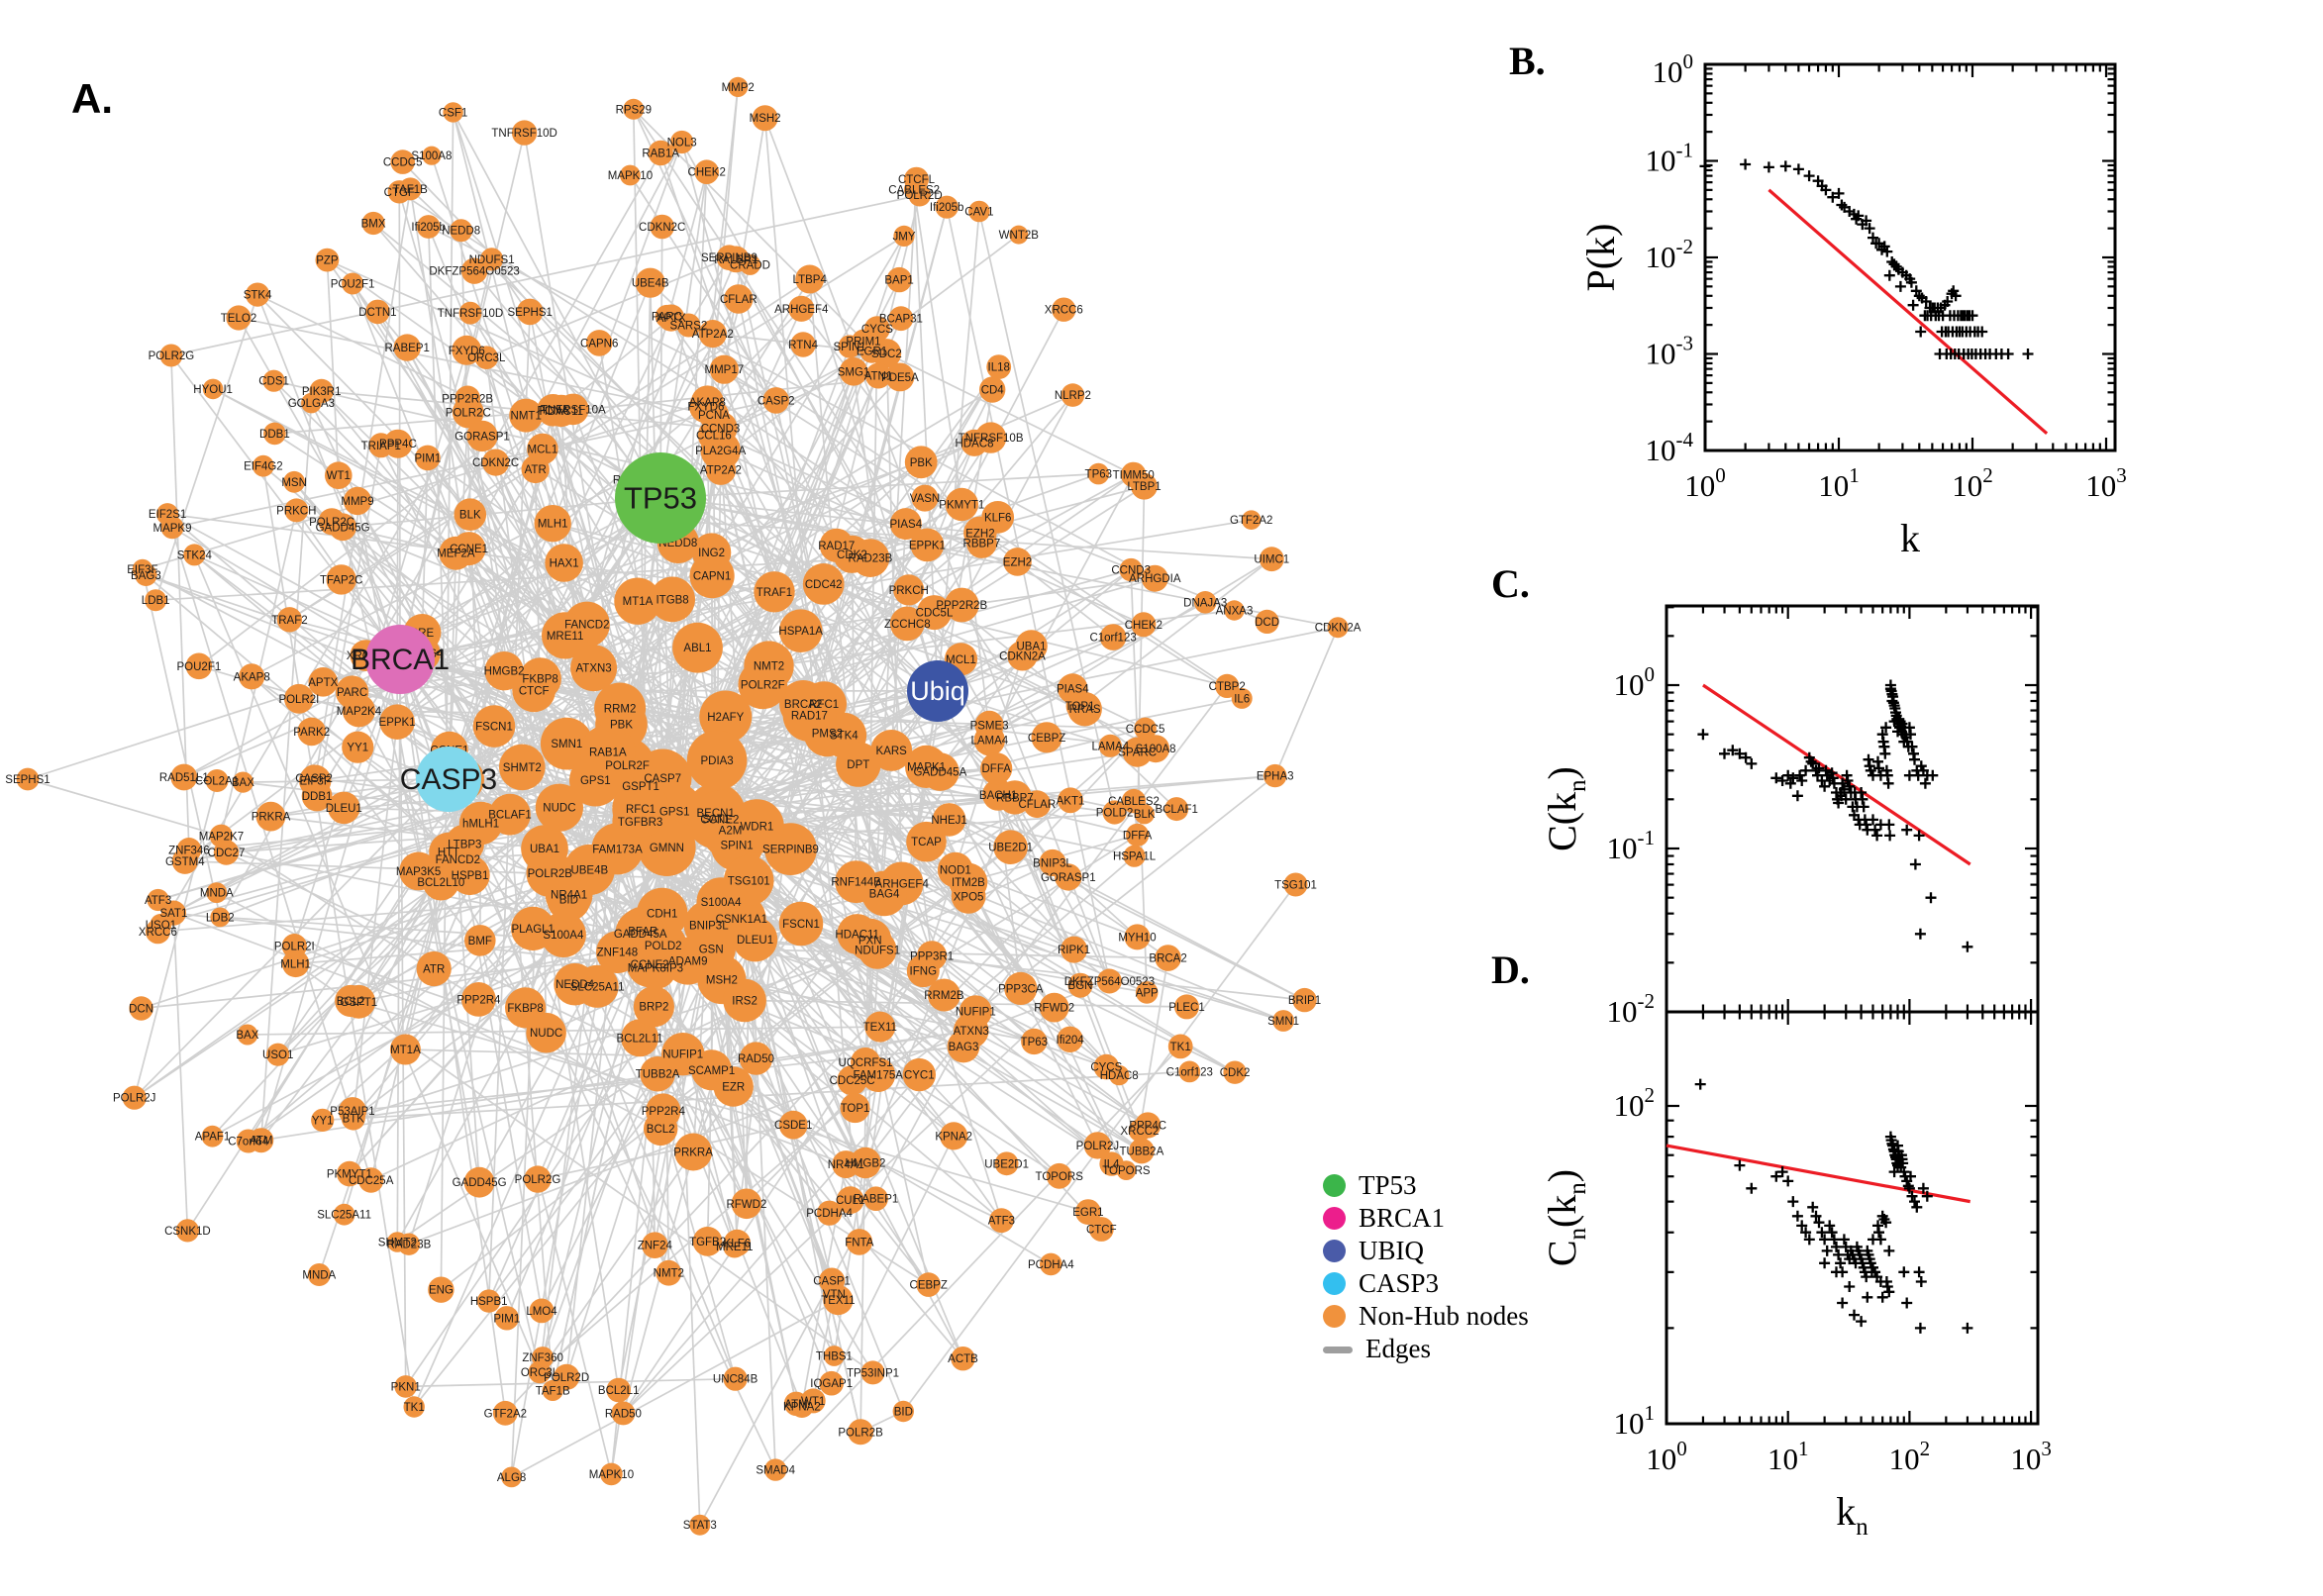 The width and height of the screenshot is (2323, 1596). What do you see at coordinates (859, 1242) in the screenshot?
I see `network-node-label: FNTA` at bounding box center [859, 1242].